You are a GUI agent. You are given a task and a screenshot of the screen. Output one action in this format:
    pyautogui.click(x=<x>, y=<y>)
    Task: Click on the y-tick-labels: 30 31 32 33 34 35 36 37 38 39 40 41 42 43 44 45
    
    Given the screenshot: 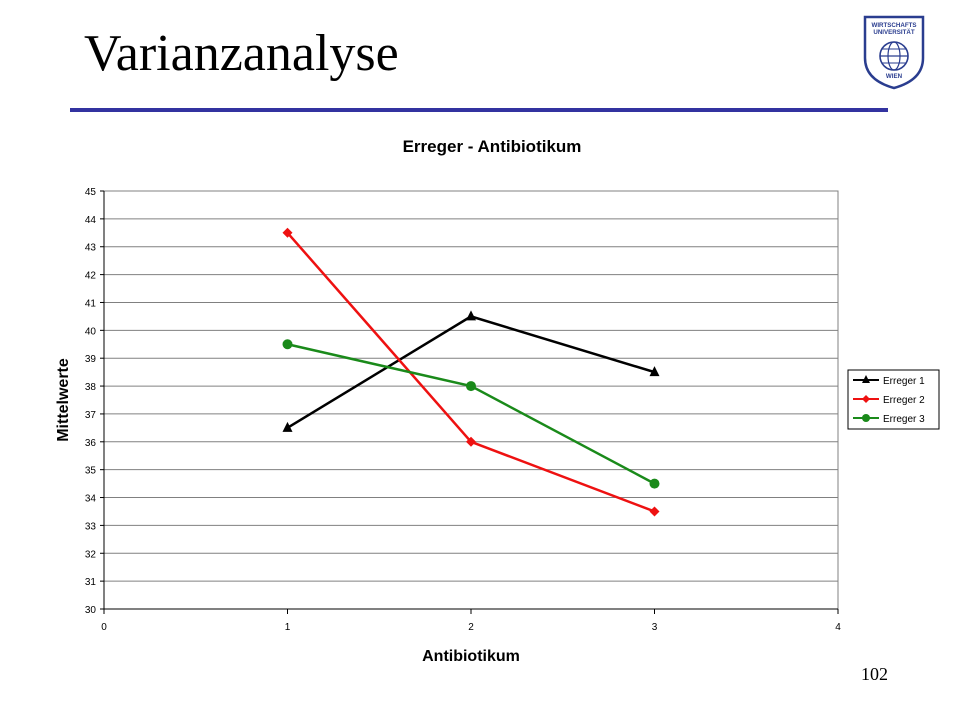 What is the action you would take?
    pyautogui.click(x=91, y=401)
    